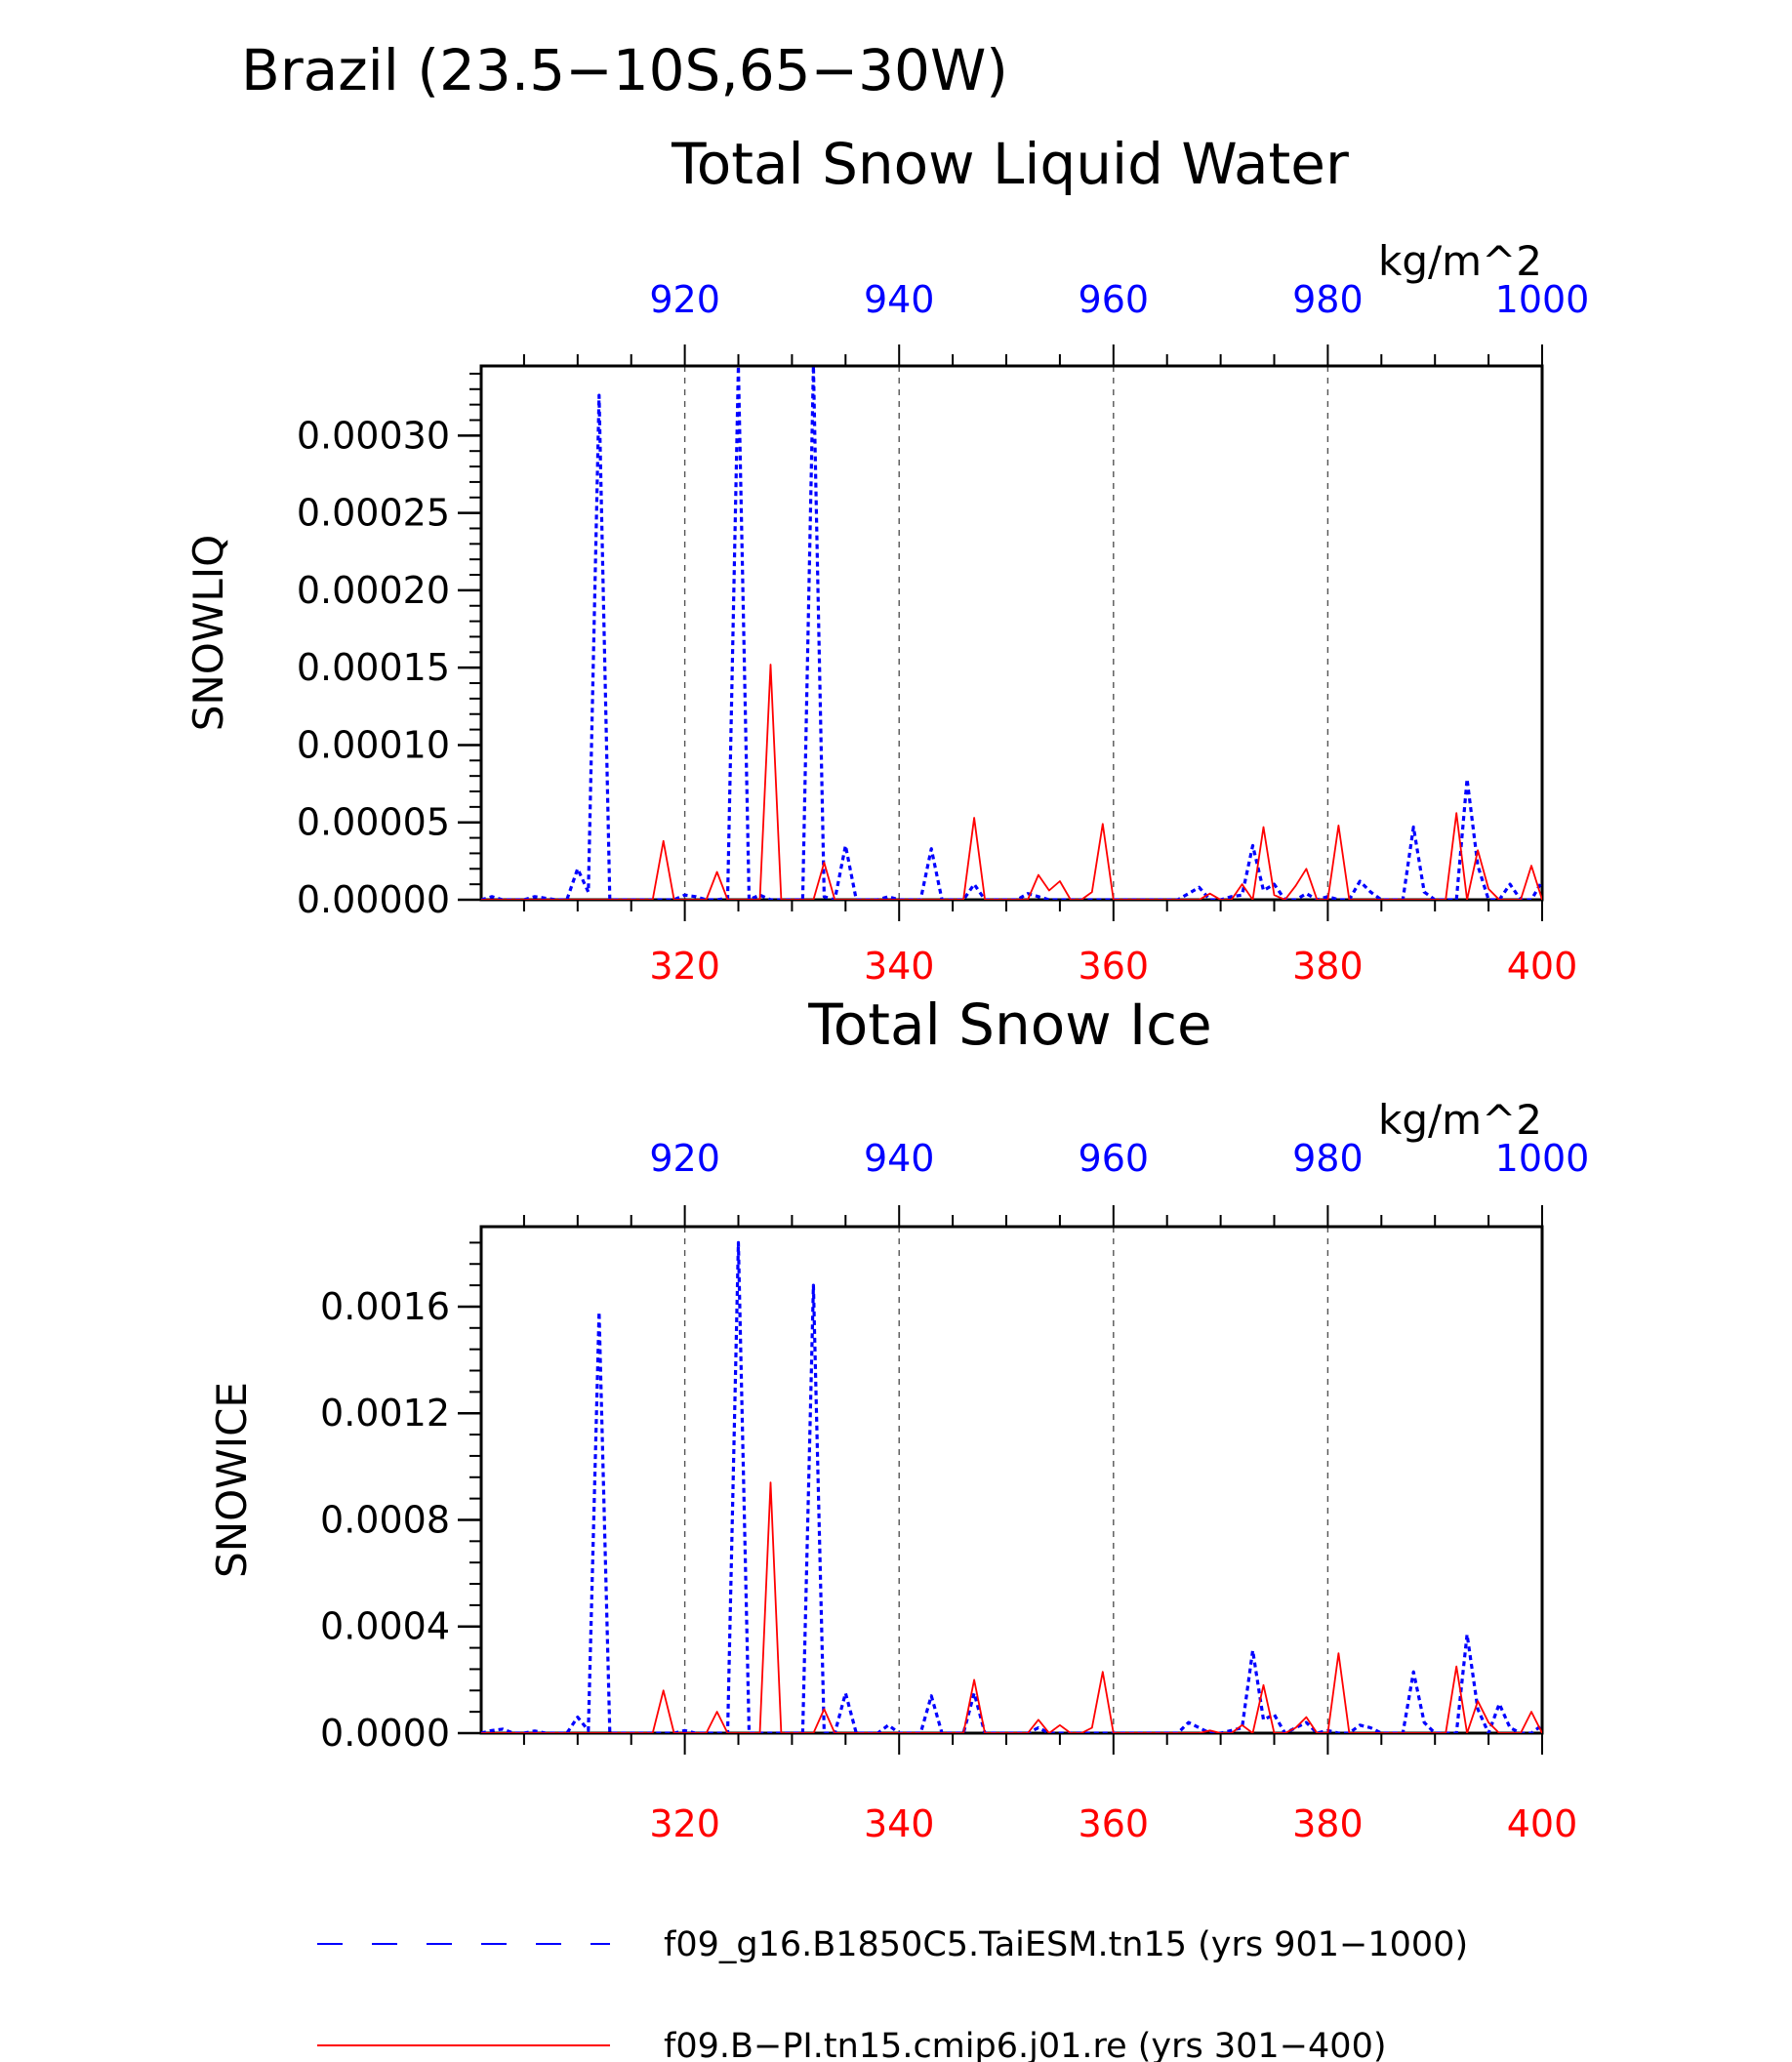  I want to click on figure-title: Brazil (23.5−10S,65−30W), so click(624, 70).